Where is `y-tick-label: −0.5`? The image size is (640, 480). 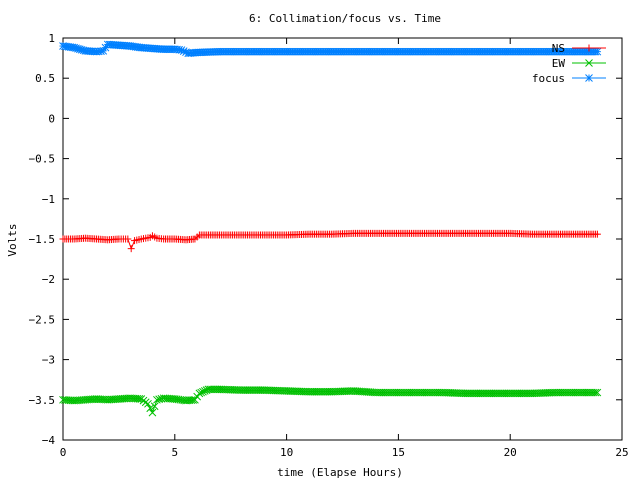
y-tick-label: −0.5 is located at coordinates (42, 159).